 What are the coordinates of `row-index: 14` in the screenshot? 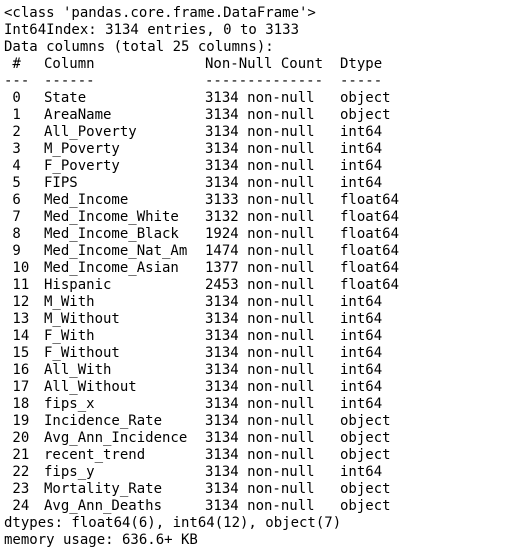 It's located at (17, 336).